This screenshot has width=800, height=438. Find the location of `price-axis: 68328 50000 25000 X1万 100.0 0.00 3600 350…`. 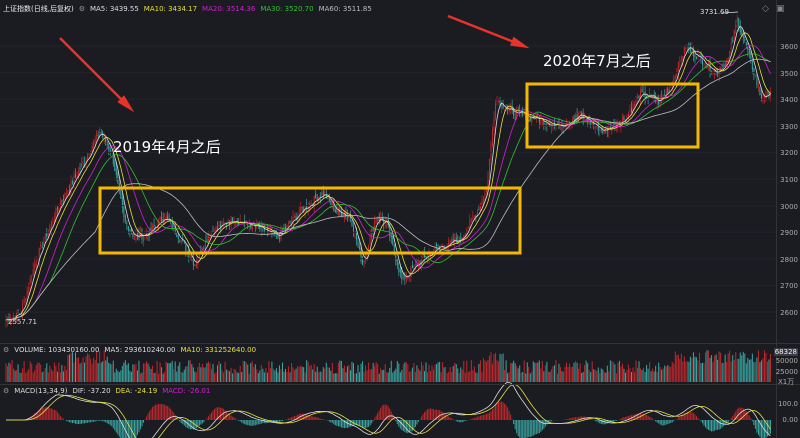

price-axis: 68328 50000 25000 X1万 100.0 0.00 3600 350… is located at coordinates (786, 219).